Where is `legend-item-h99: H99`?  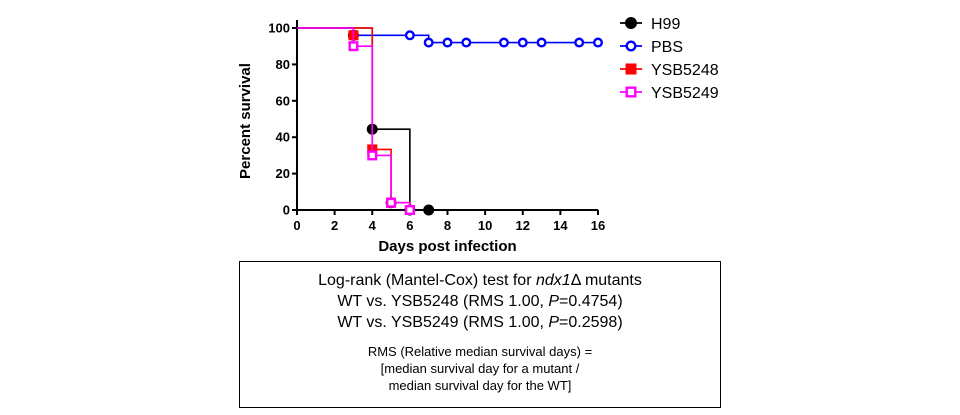
legend-item-h99: H99 is located at coordinates (650, 24).